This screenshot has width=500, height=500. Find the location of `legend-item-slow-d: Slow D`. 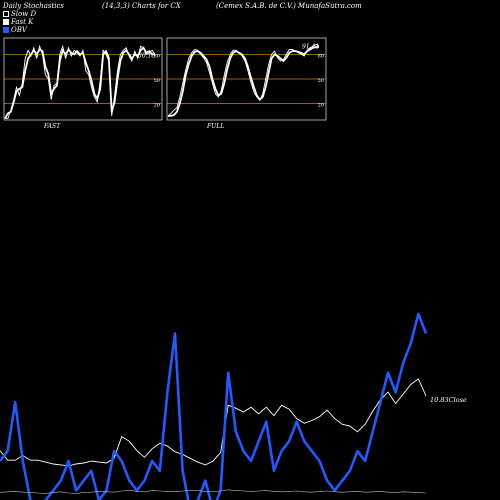

legend-item-slow-d: Slow D is located at coordinates (19, 14).